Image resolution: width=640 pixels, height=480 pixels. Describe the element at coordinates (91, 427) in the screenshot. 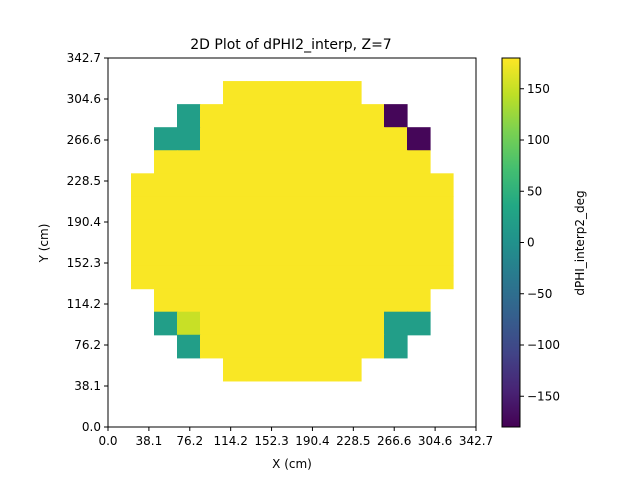

I see `y-tick-label: 0.0` at that location.